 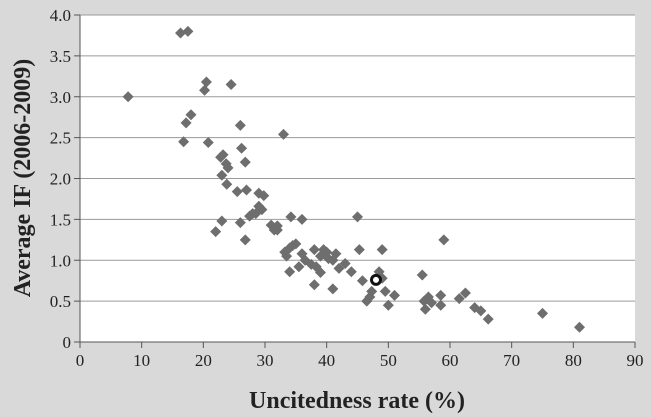 What do you see at coordinates (388, 360) in the screenshot?
I see `x-tick-label: 50` at bounding box center [388, 360].